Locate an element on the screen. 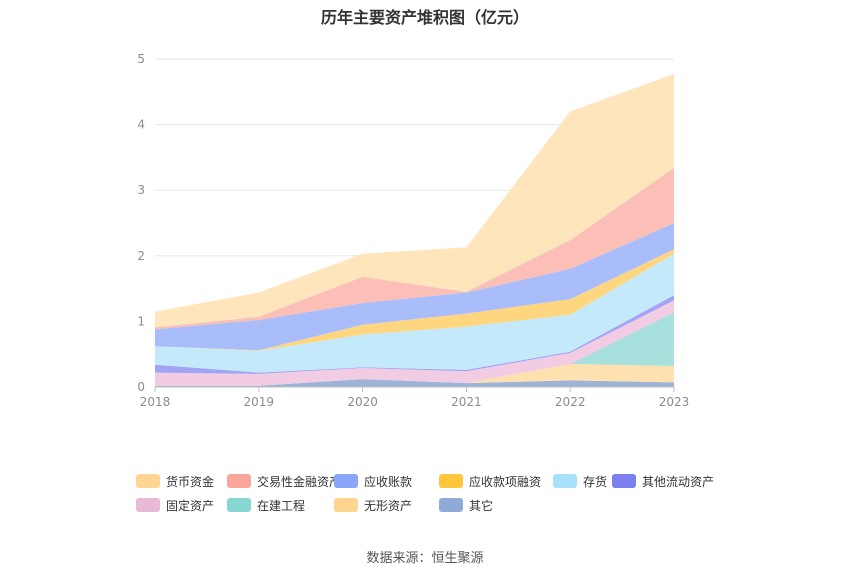  legend-item: 无形资产 is located at coordinates (373, 505).